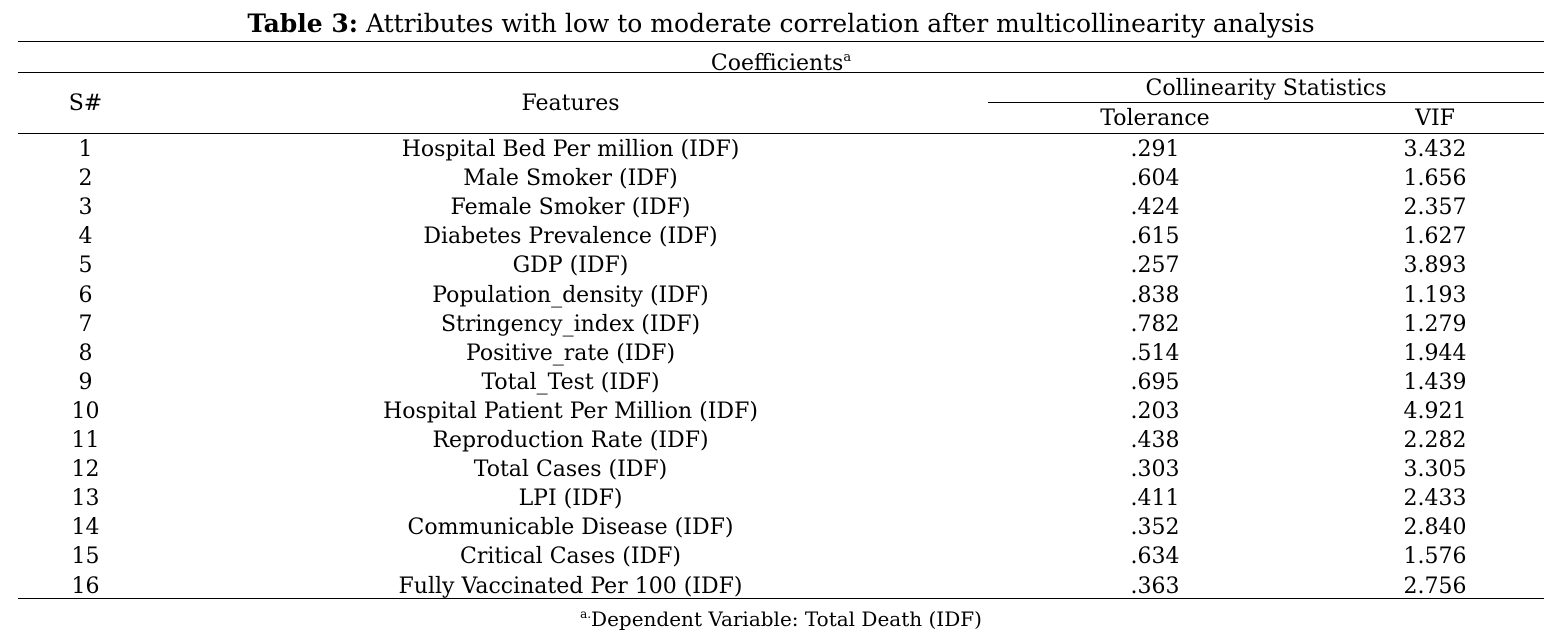 The width and height of the screenshot is (1552, 633). What do you see at coordinates (1435, 266) in the screenshot?
I see `row-vif: 3.893` at bounding box center [1435, 266].